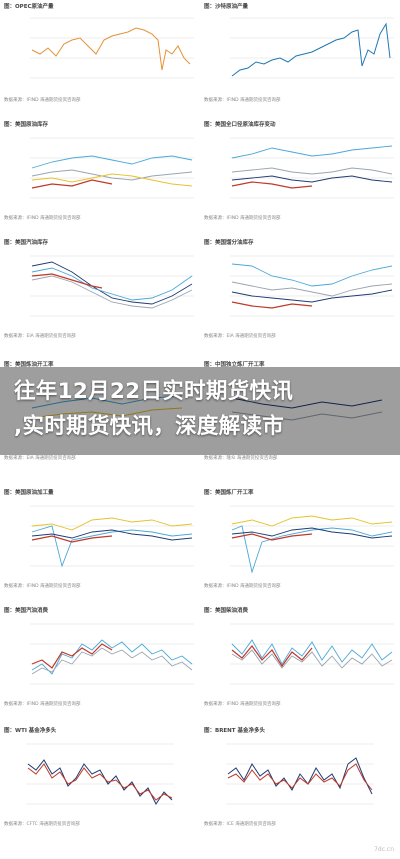 Image resolution: width=400 pixels, height=859 pixels. What do you see at coordinates (112, 286) in the screenshot?
I see `chart-us-gasoline` at bounding box center [112, 286].